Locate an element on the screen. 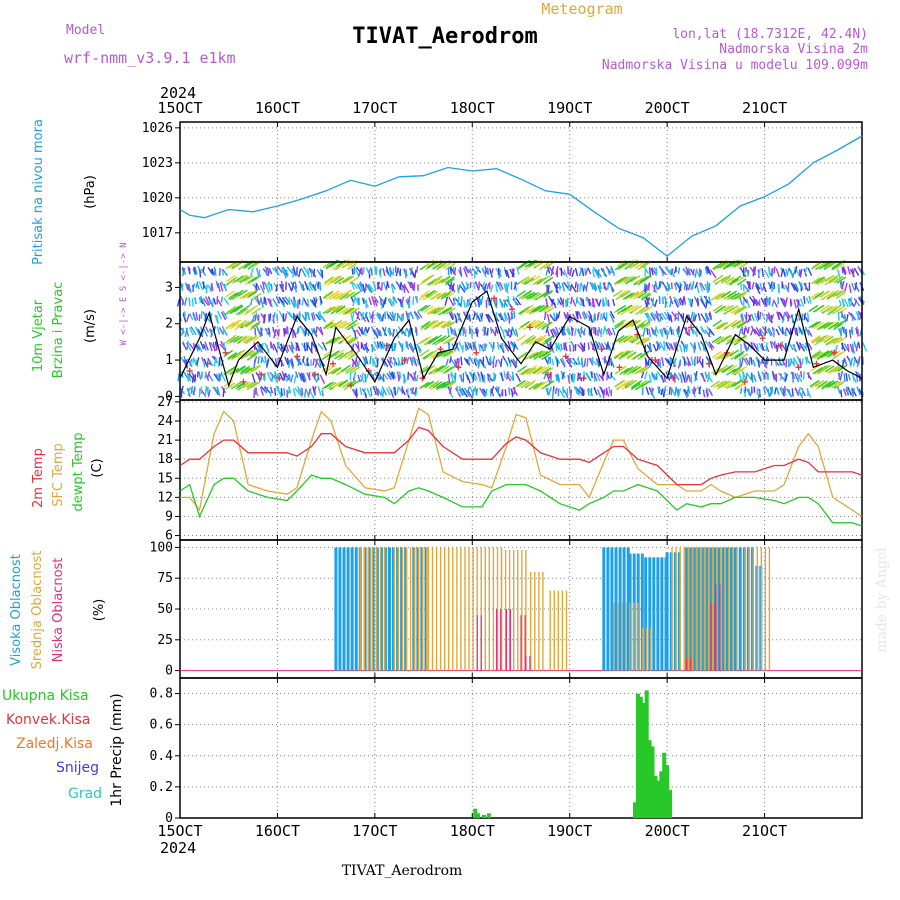  y-tick-label: 0.4 is located at coordinates (162, 756).